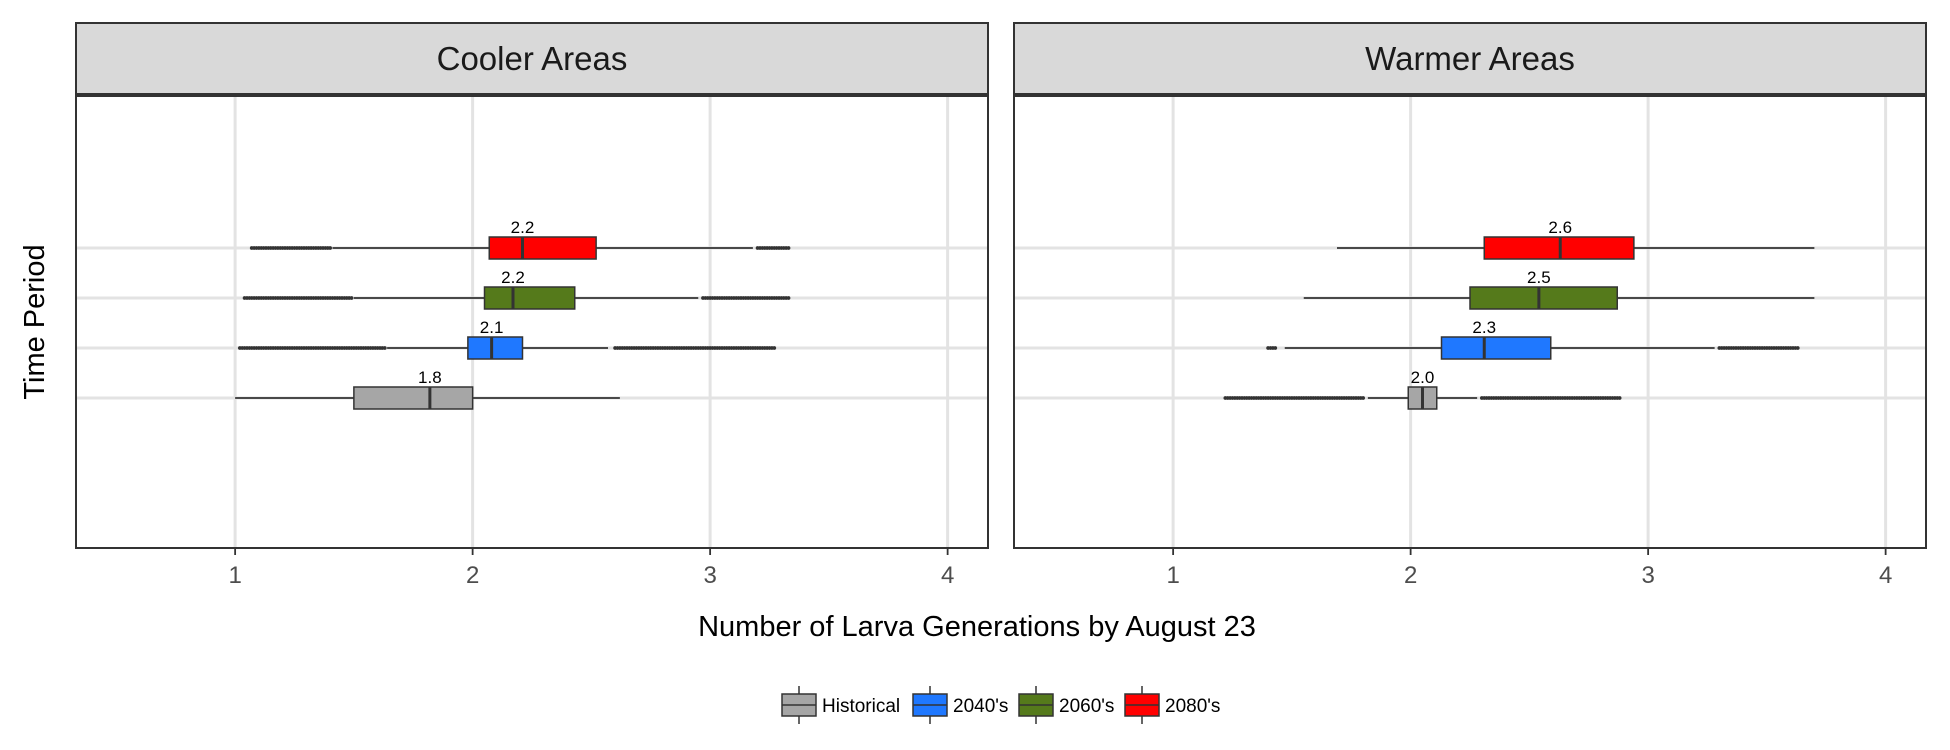 Image resolution: width=1950 pixels, height=750 pixels. I want to click on legend-item-2060s: 2060's, so click(1066, 705).